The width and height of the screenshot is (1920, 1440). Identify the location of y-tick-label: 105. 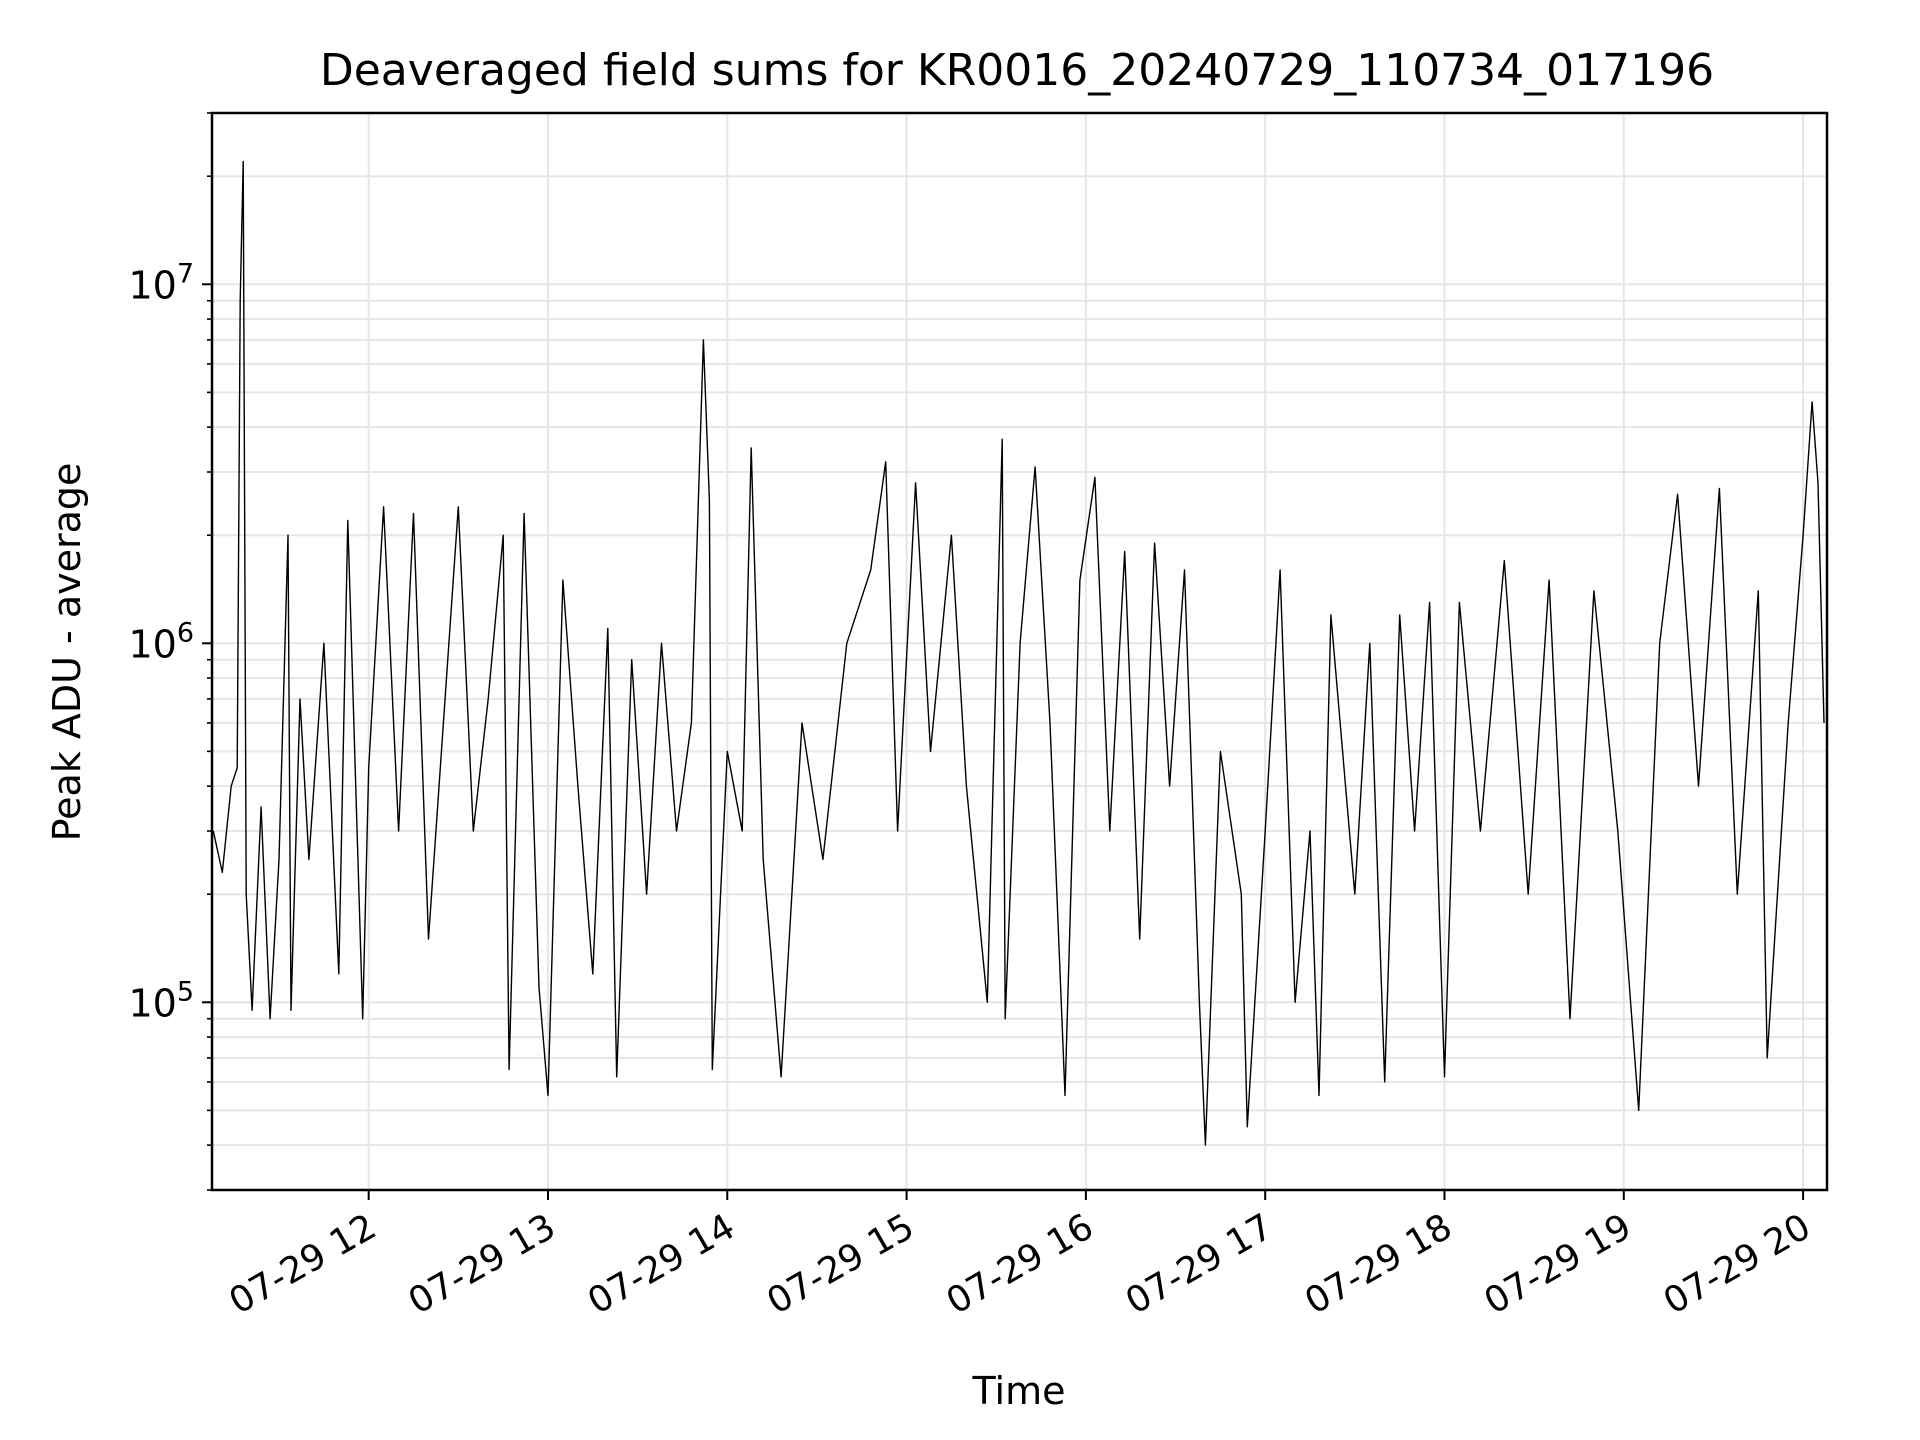
(161, 1000).